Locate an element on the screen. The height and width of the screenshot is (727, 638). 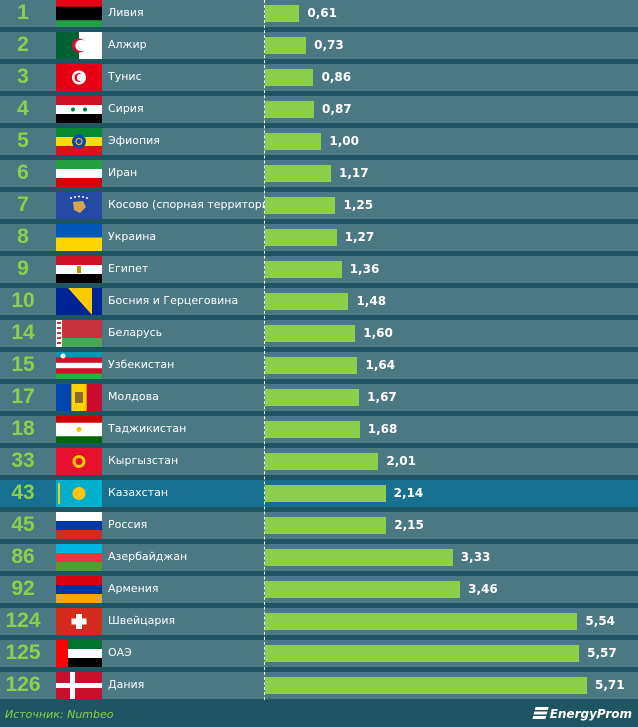
table-row: 8 Украина 1,27 is located at coordinates (319, 238).